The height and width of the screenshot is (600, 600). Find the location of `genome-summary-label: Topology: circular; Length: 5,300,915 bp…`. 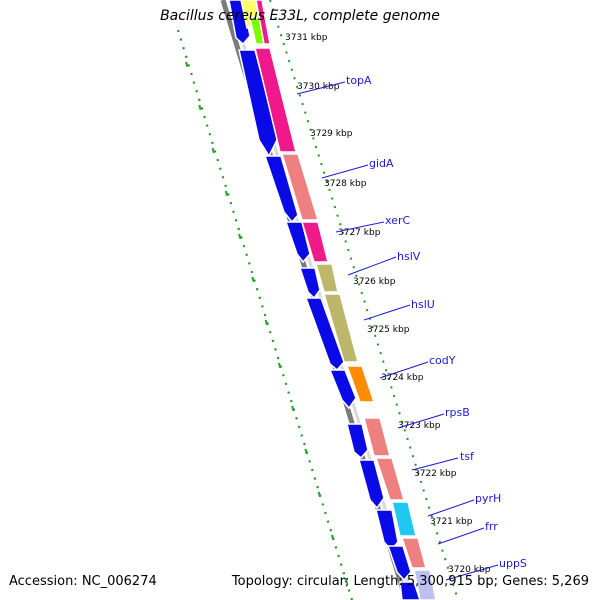

genome-summary-label: Topology: circular; Length: 5,300,915 bp… is located at coordinates (410, 581).